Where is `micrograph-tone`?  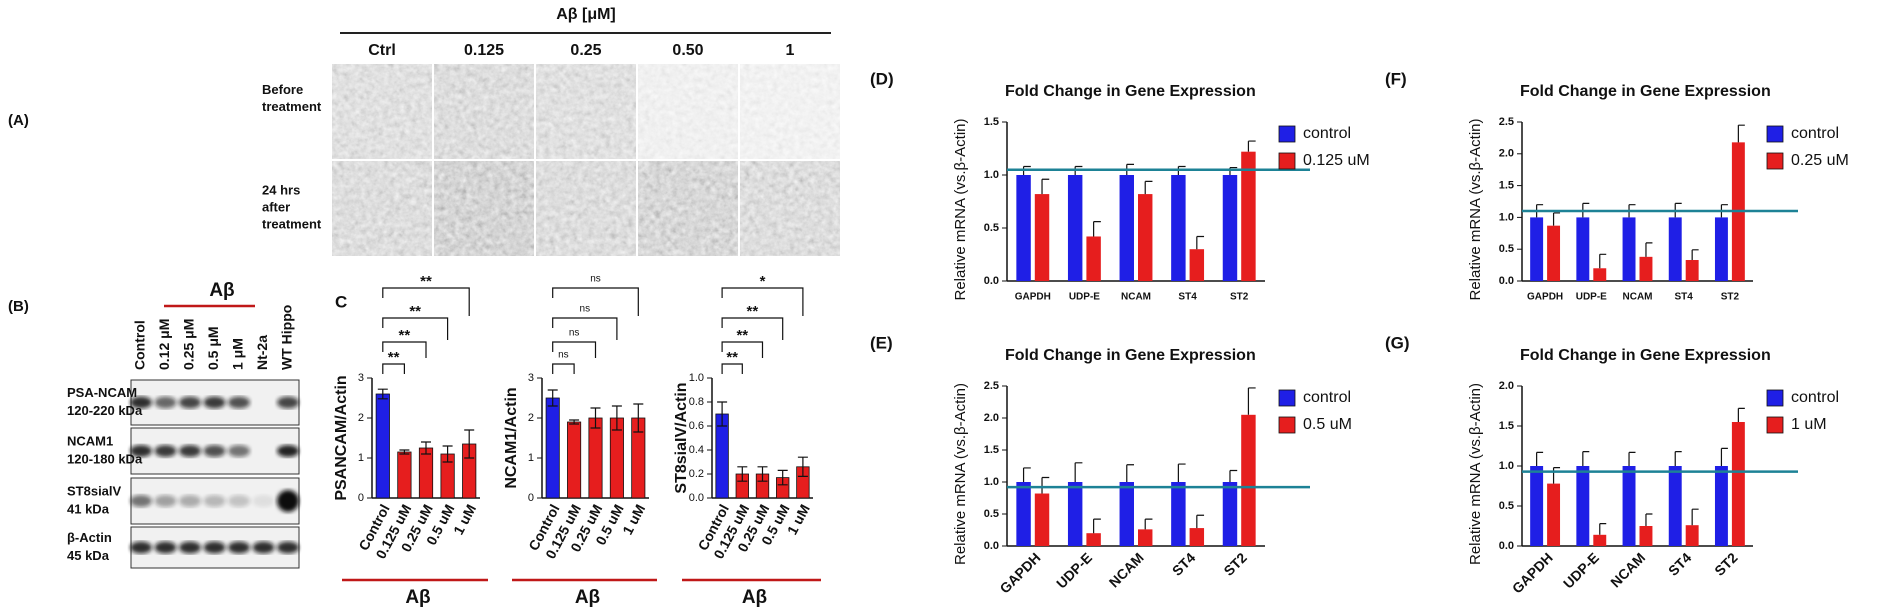 micrograph-tone is located at coordinates (688, 111).